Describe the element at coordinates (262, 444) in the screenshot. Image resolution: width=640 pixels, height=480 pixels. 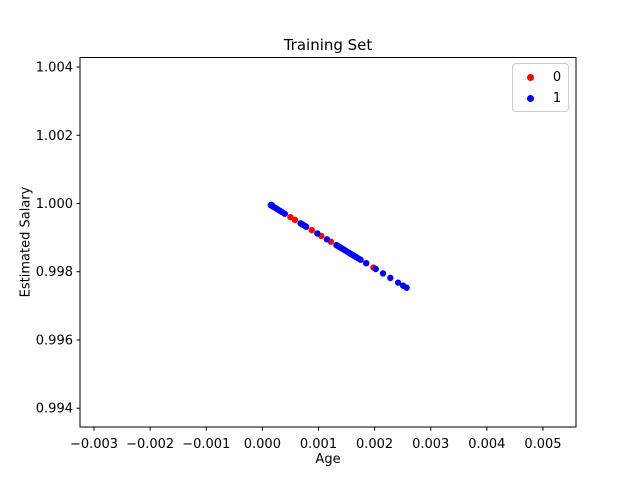
I see `x-tick-label: 0.000` at that location.